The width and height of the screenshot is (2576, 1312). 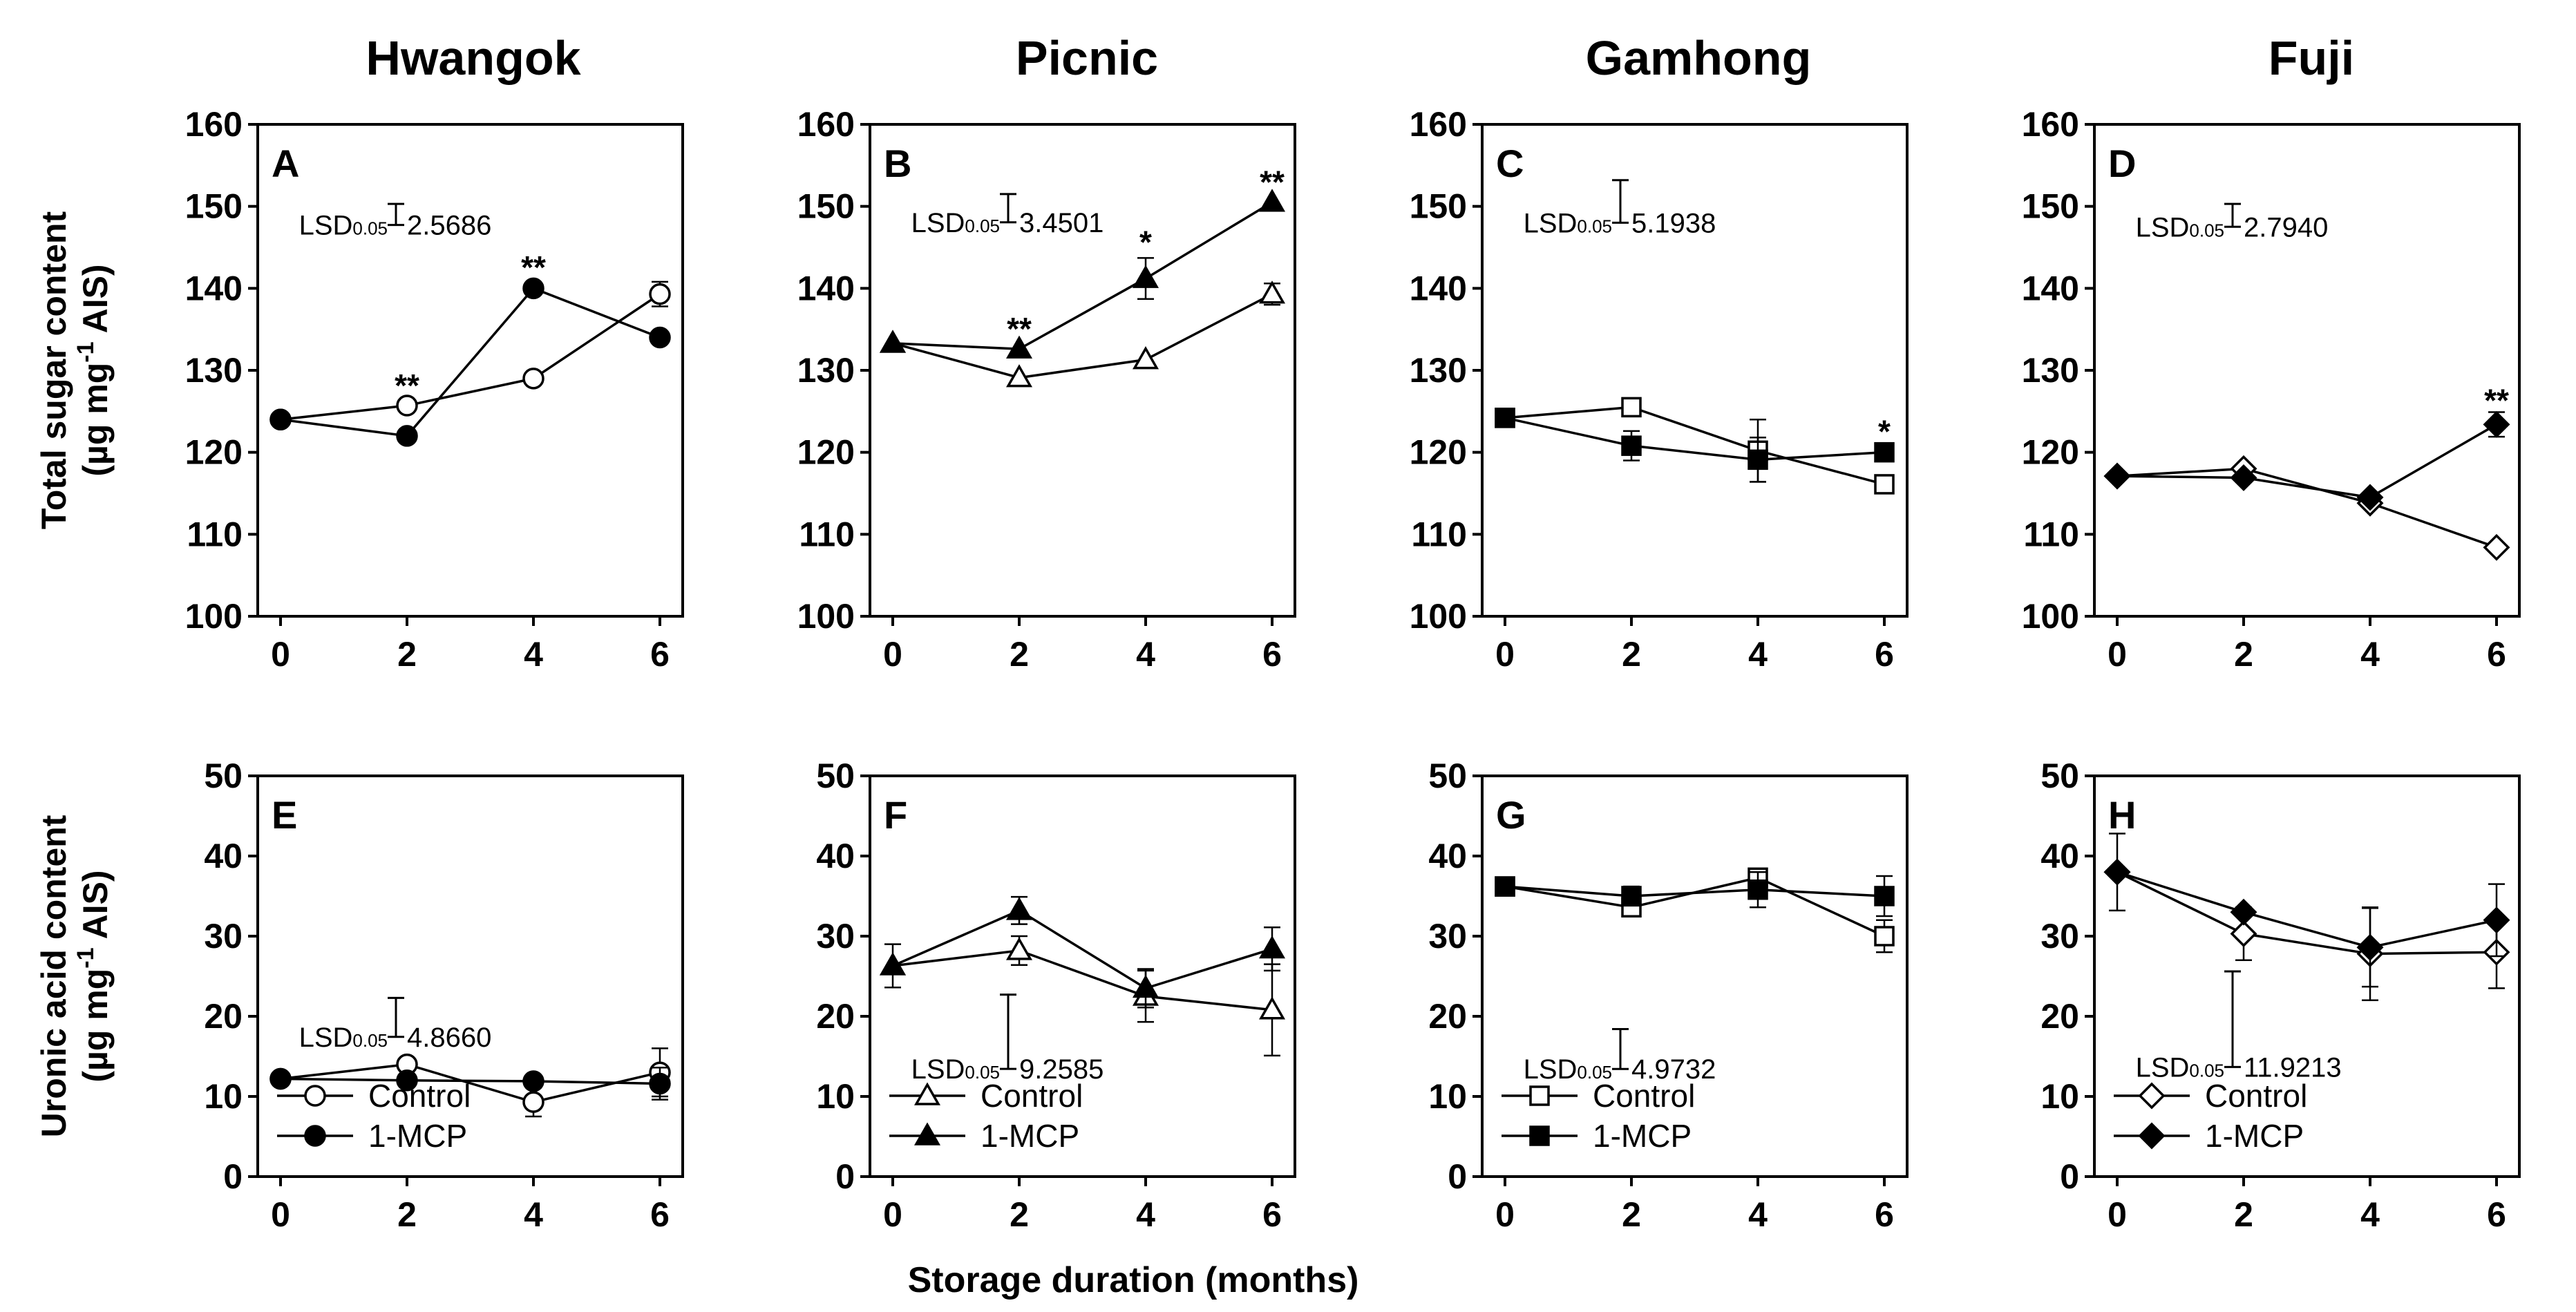 What do you see at coordinates (449, 1038) in the screenshot?
I see `lsd-value: 4.8660` at bounding box center [449, 1038].